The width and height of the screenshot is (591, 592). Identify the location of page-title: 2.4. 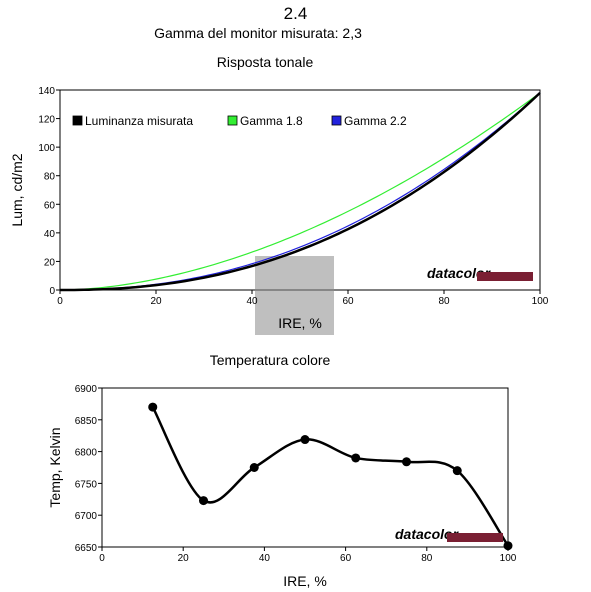
(295, 13).